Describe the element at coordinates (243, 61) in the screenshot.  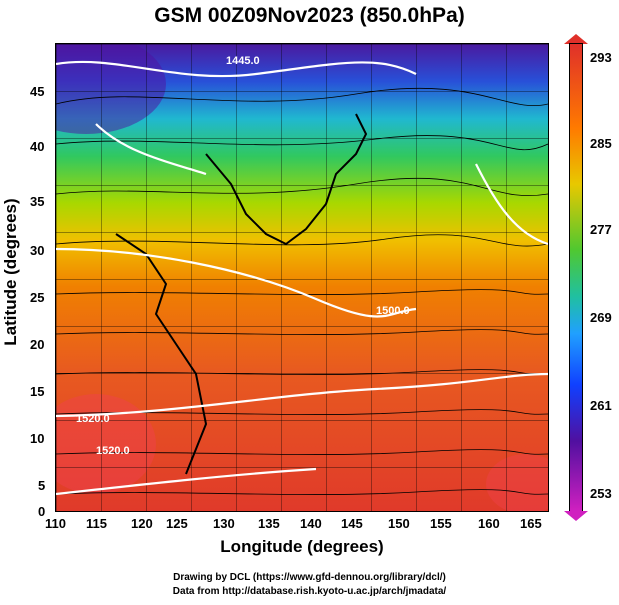
I see `contour-label: 1445.0` at that location.